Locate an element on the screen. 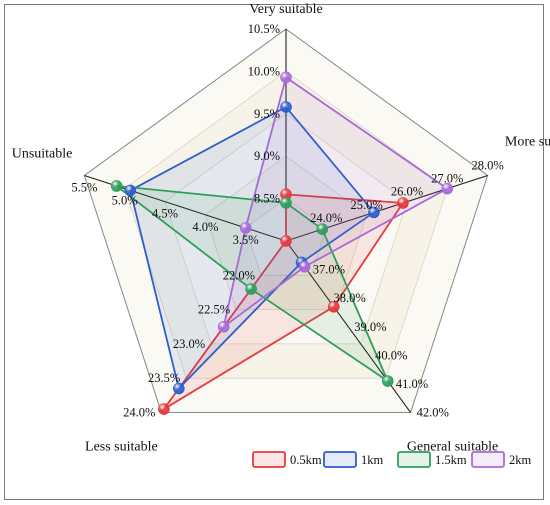 Image resolution: width=550 pixels, height=505 pixels. tick-label: 23.0% is located at coordinates (189, 344).